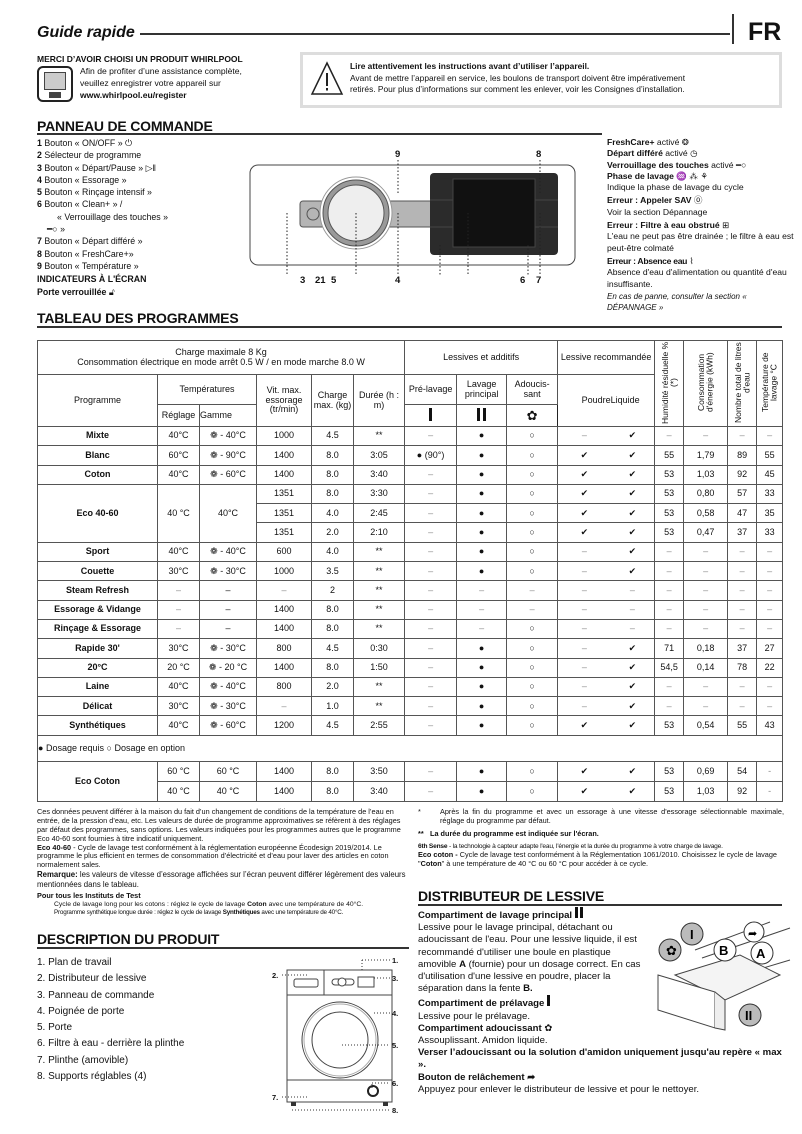 This screenshot has height=1134, width=802. Describe the element at coordinates (215, 686) in the screenshot. I see `sixth-sense-icon: ❁` at that location.